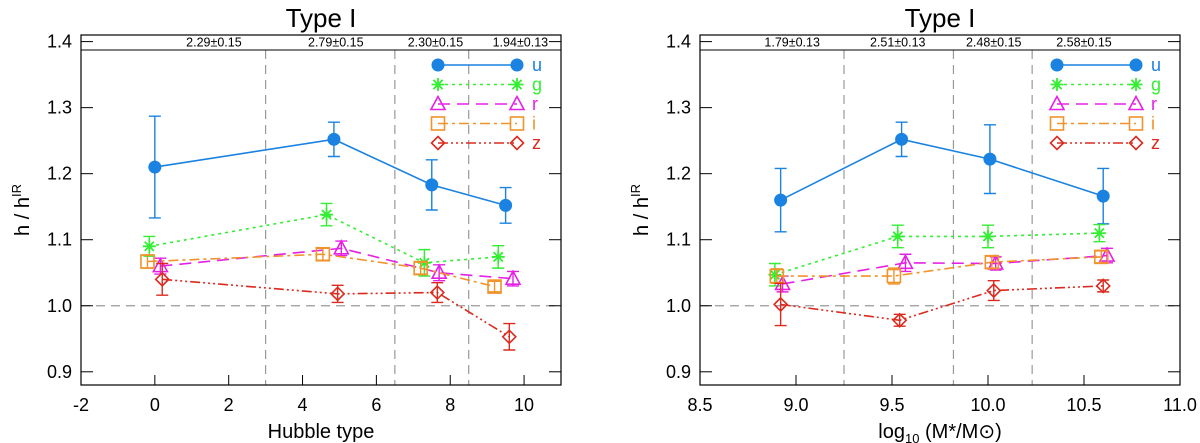  I want to click on x-tick-label-7: 10, so click(524, 405).